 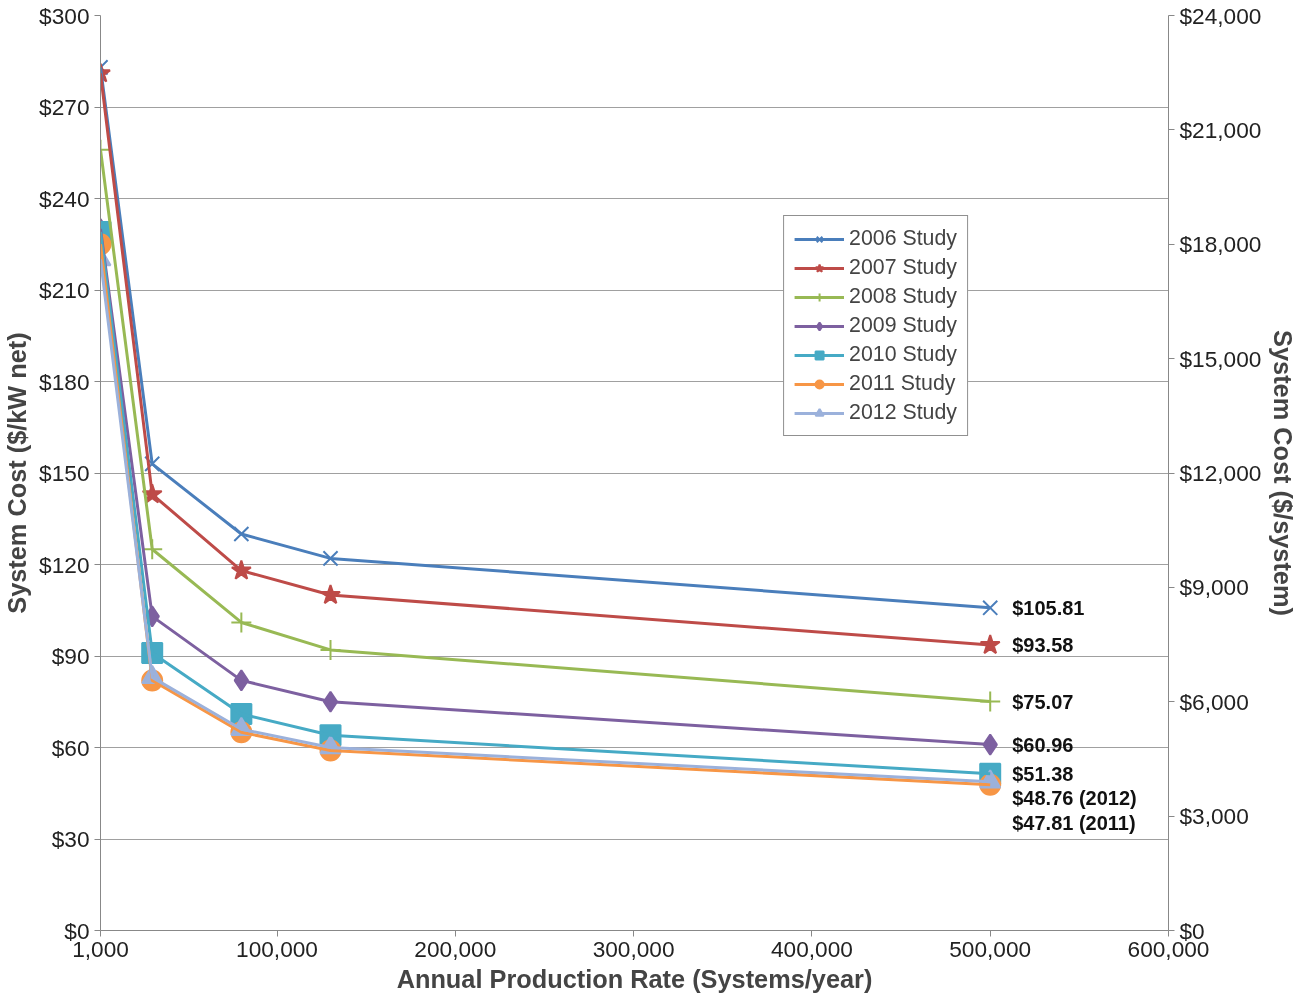 I want to click on legend-label: 2012 Study, so click(x=903, y=412).